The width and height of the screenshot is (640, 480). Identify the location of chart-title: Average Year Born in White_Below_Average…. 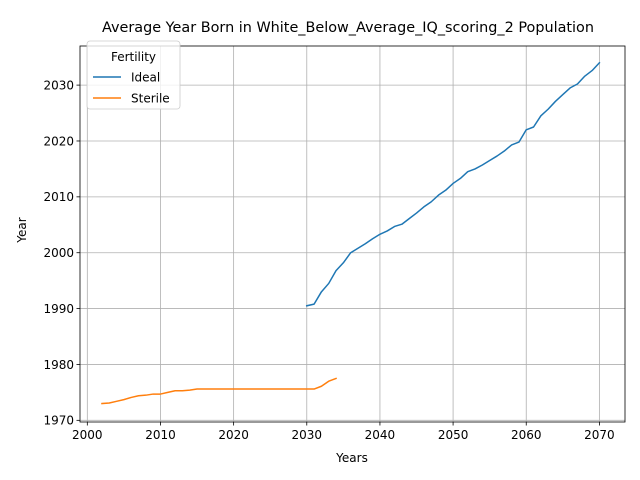
(348, 28).